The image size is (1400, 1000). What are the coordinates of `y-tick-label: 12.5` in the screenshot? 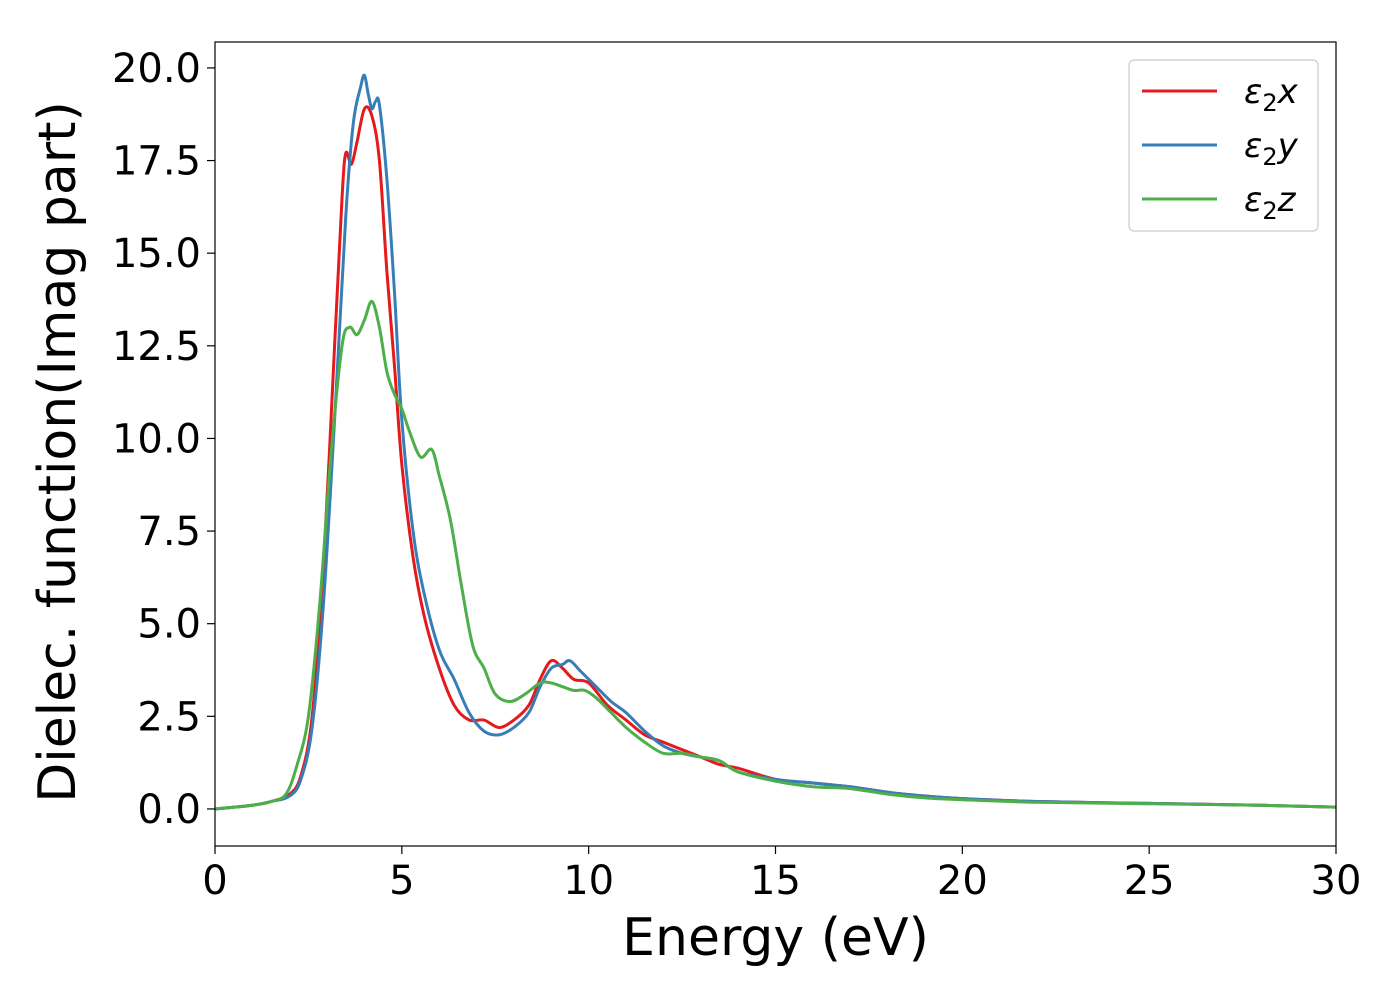 It's located at (156, 347).